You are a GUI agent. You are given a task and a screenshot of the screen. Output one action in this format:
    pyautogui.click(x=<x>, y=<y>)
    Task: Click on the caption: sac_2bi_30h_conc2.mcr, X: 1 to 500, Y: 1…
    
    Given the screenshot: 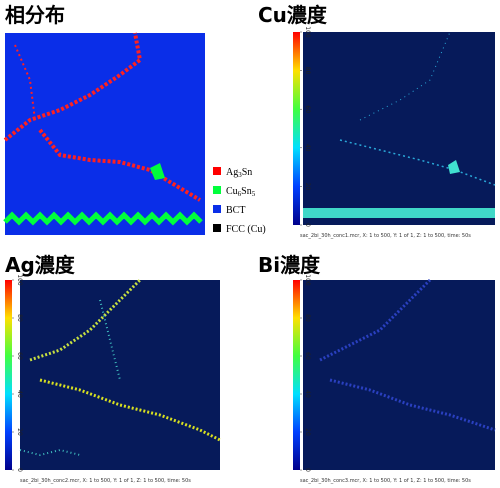 What is the action you would take?
    pyautogui.click(x=105, y=481)
    